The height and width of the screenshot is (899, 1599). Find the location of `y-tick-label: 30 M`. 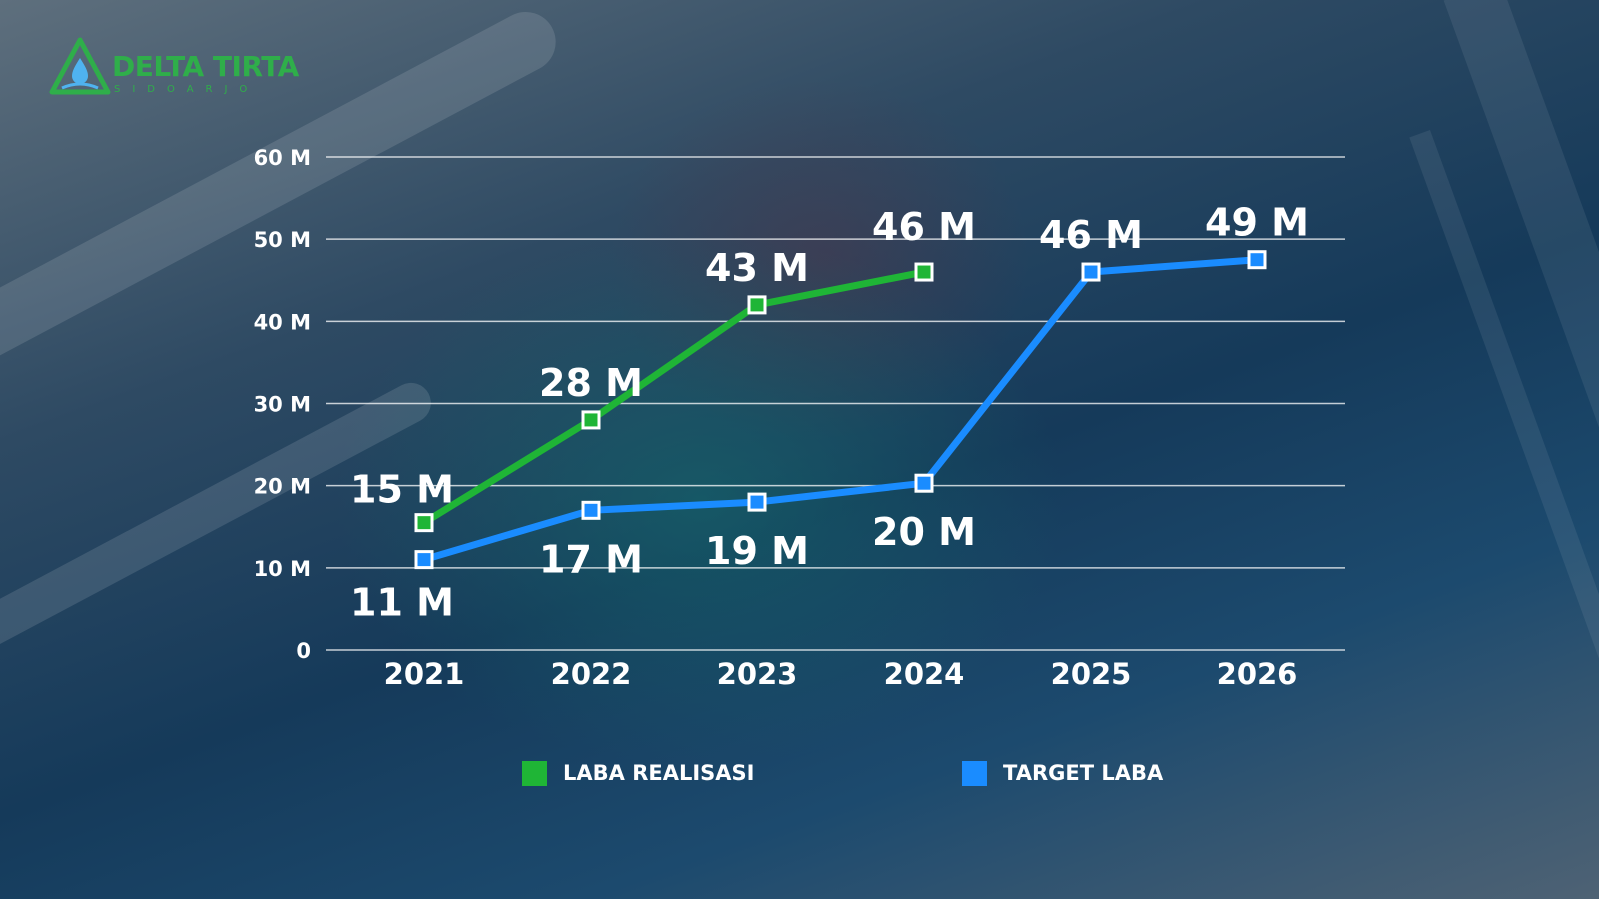

y-tick-label: 30 M is located at coordinates (282, 405).